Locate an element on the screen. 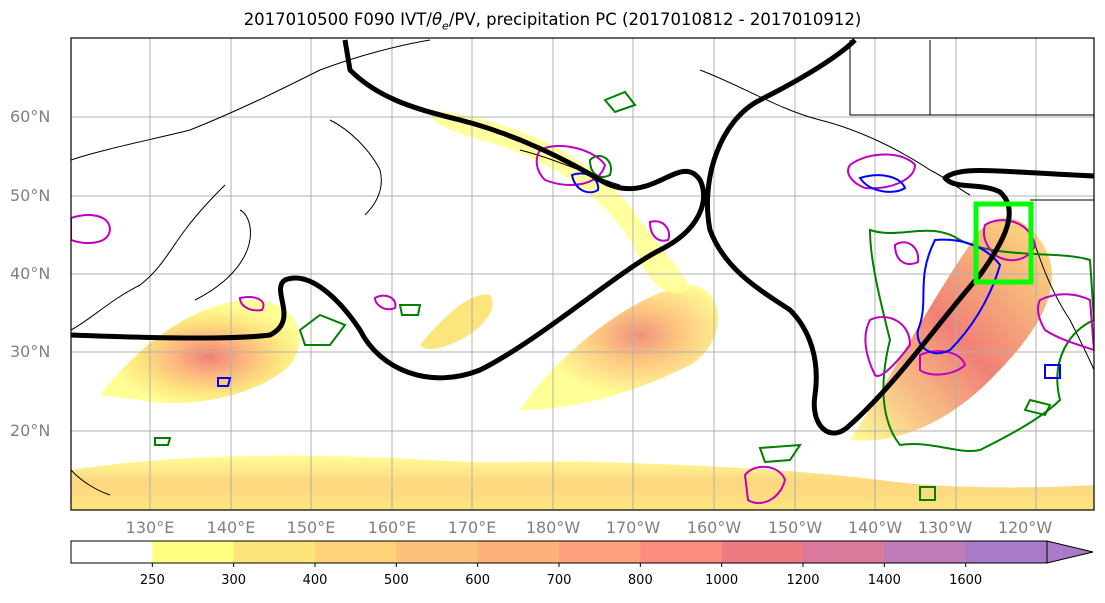 The width and height of the screenshot is (1105, 603). colorbar-tick-label: 1200 is located at coordinates (803, 580).